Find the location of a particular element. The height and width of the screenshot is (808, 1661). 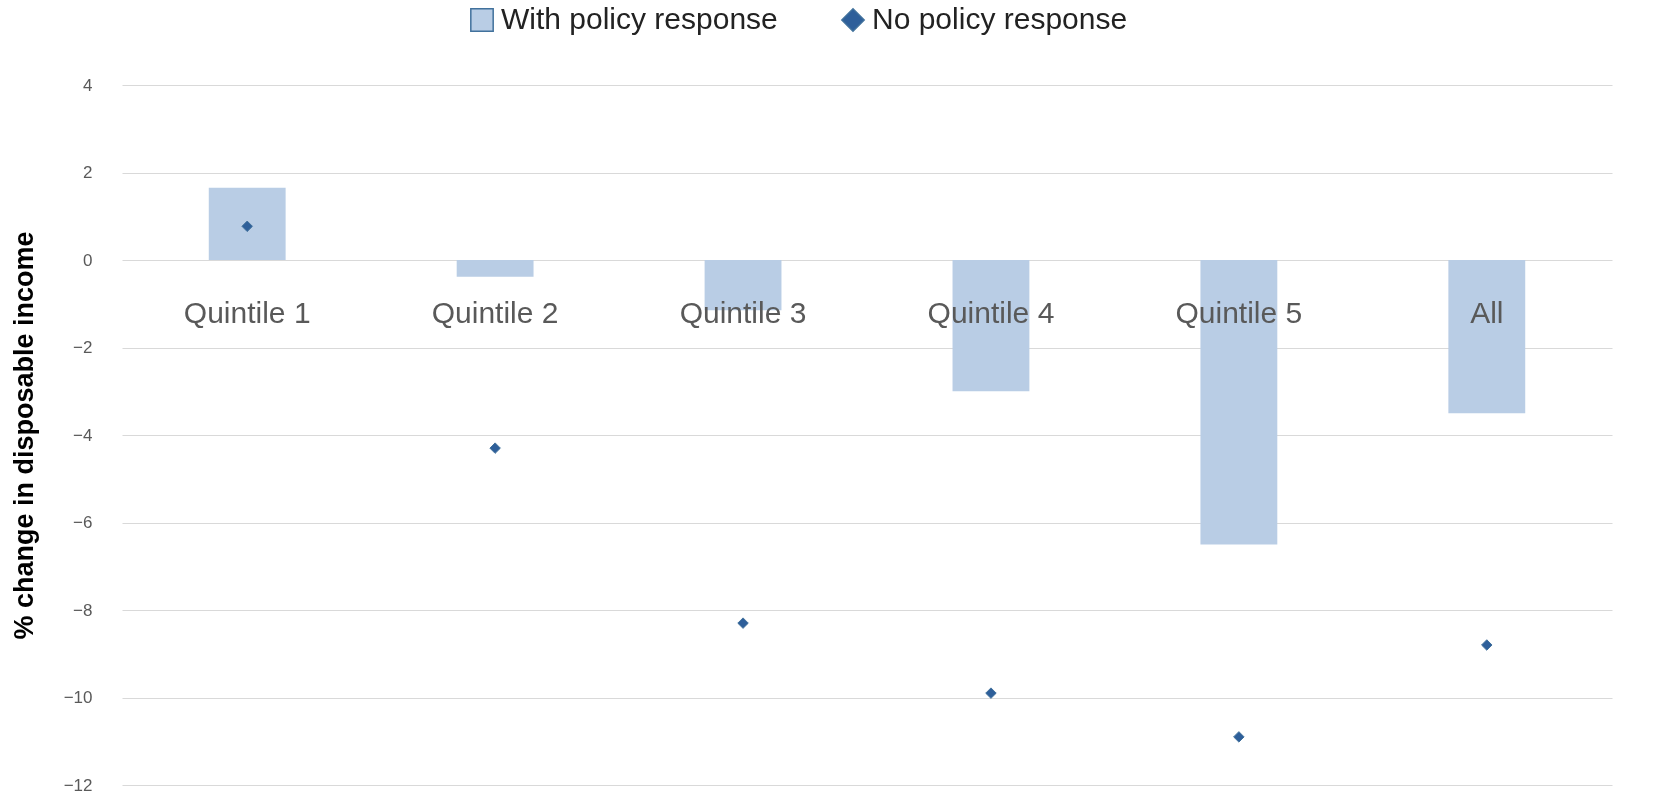

x-tick-label: Quintile 4 is located at coordinates (991, 312).